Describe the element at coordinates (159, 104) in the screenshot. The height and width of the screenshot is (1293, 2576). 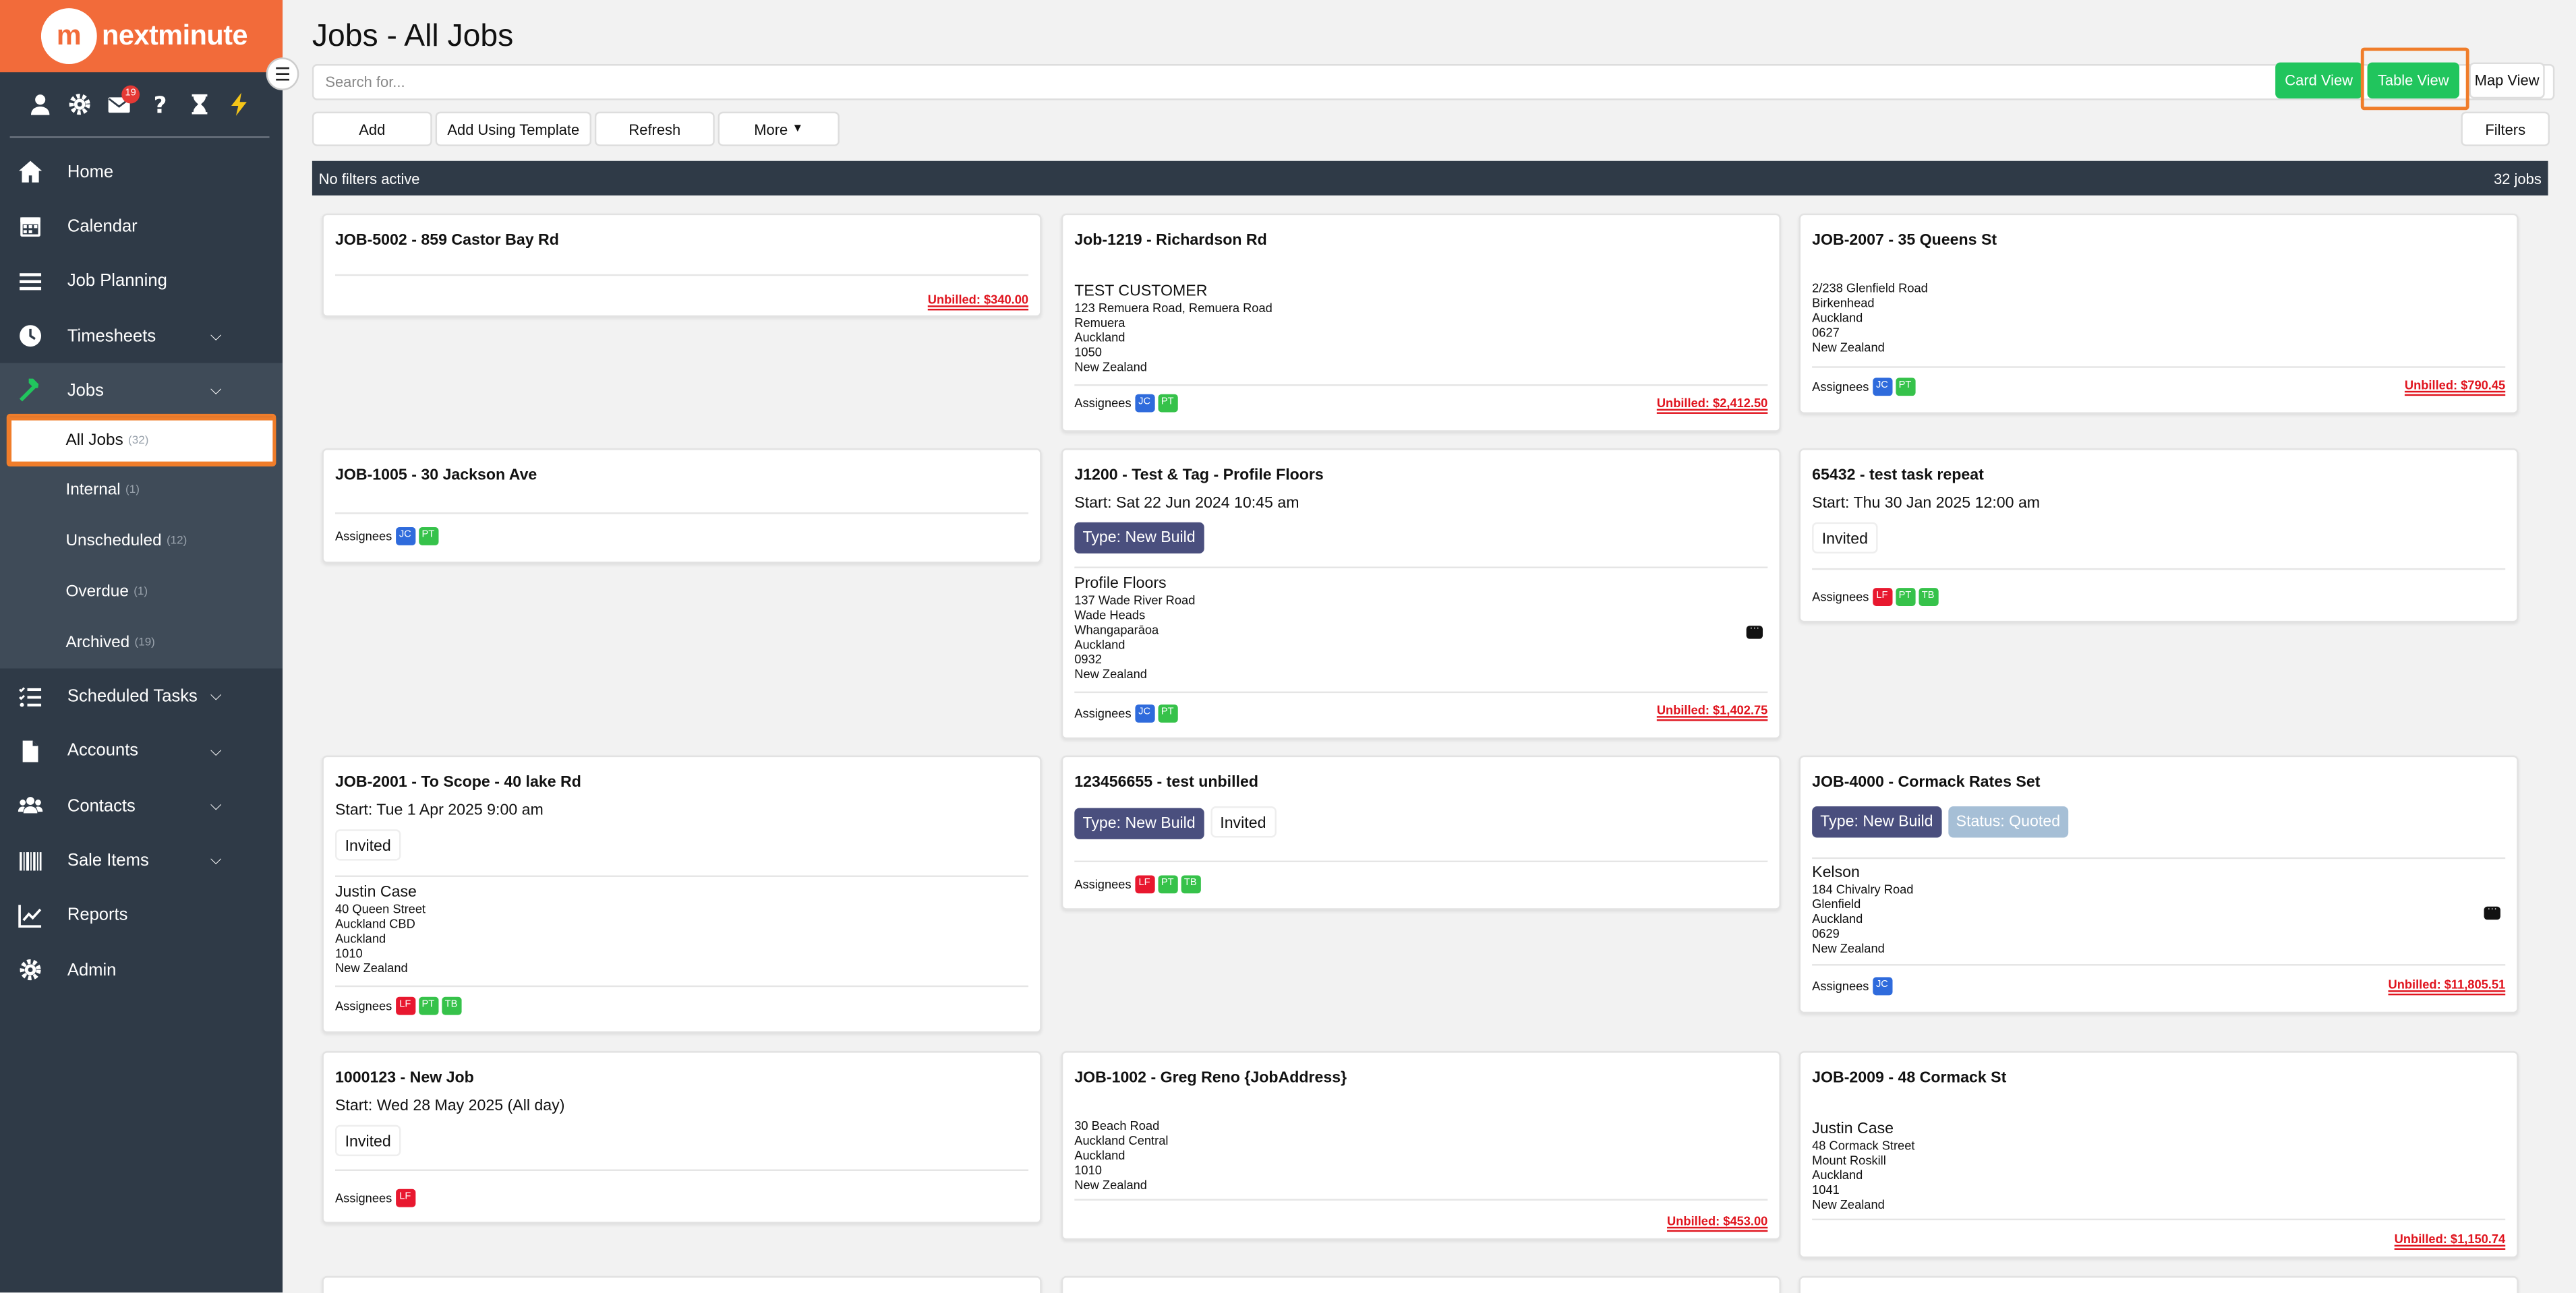
I see `help-icon: ?` at that location.